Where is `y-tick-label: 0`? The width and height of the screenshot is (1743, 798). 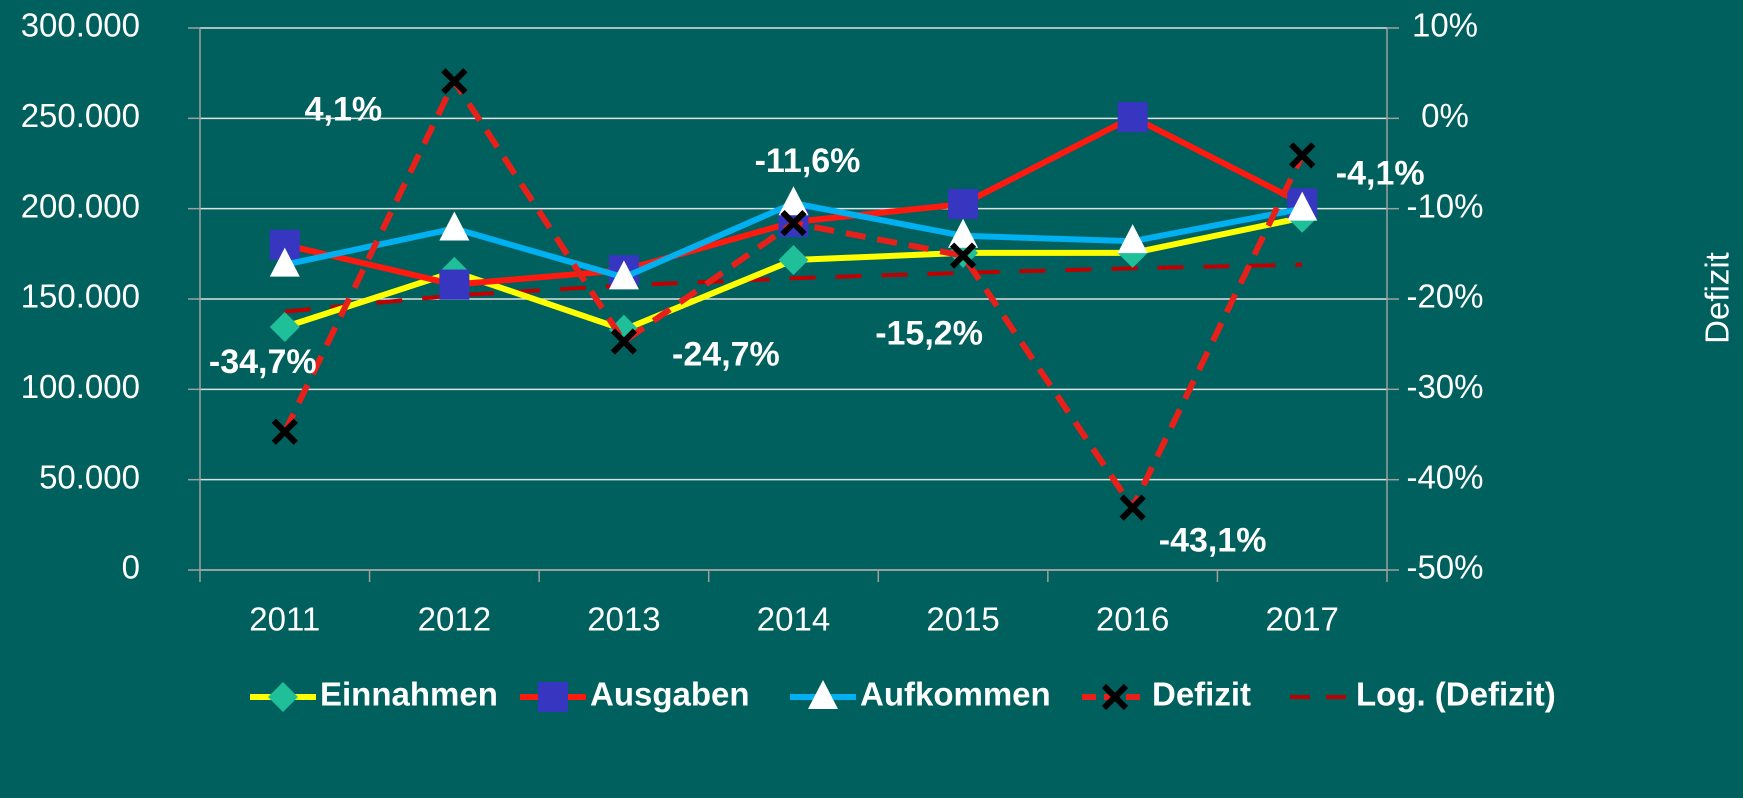 y-tick-label: 0 is located at coordinates (131, 567).